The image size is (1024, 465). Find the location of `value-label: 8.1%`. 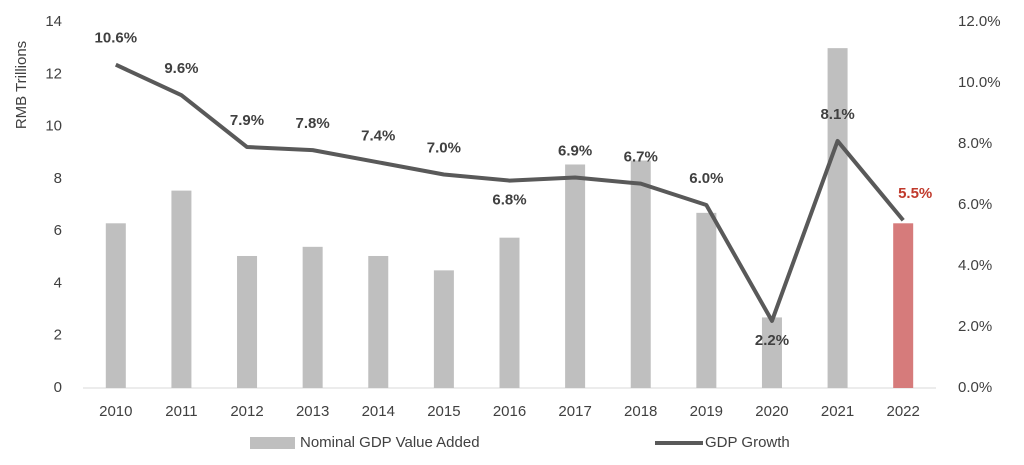

value-label: 8.1% is located at coordinates (837, 114).